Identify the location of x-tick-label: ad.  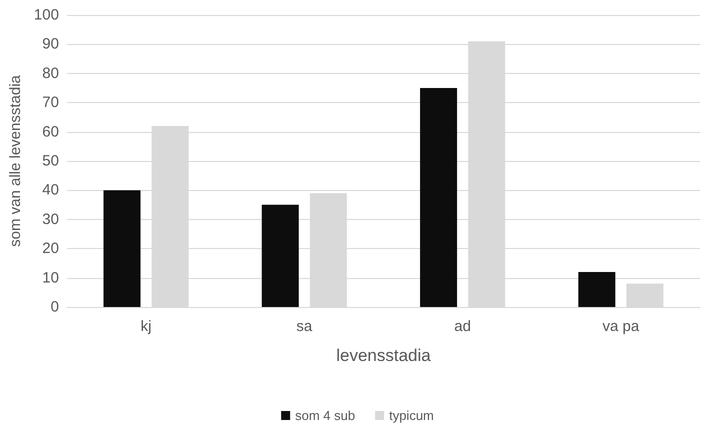
(462, 326).